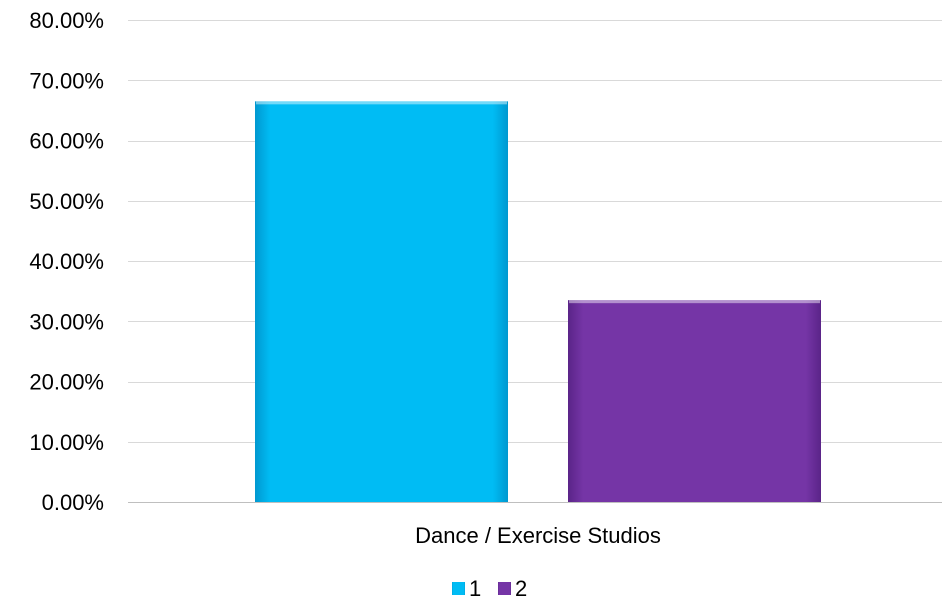 The height and width of the screenshot is (603, 942). Describe the element at coordinates (73, 502) in the screenshot. I see `y-tick-label: 0.00%` at that location.